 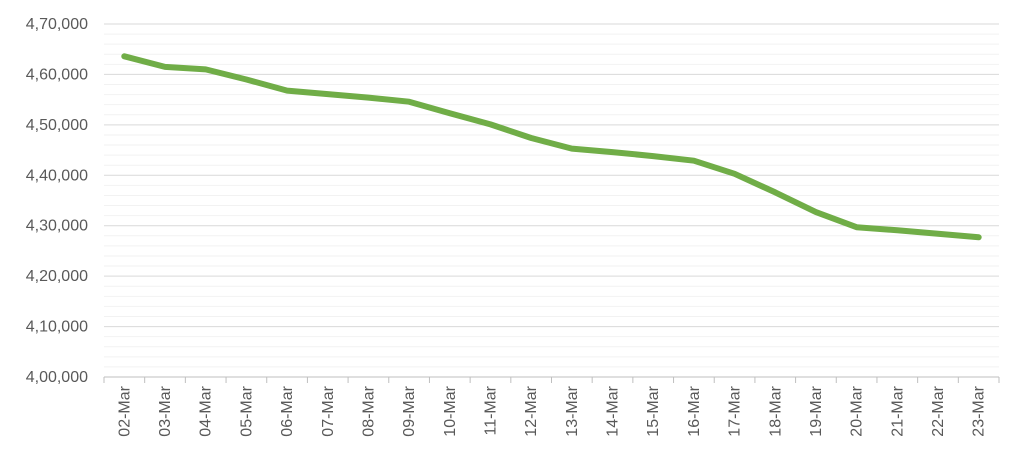 What do you see at coordinates (206, 410) in the screenshot?
I see `x-tick-label: 04-Mar` at bounding box center [206, 410].